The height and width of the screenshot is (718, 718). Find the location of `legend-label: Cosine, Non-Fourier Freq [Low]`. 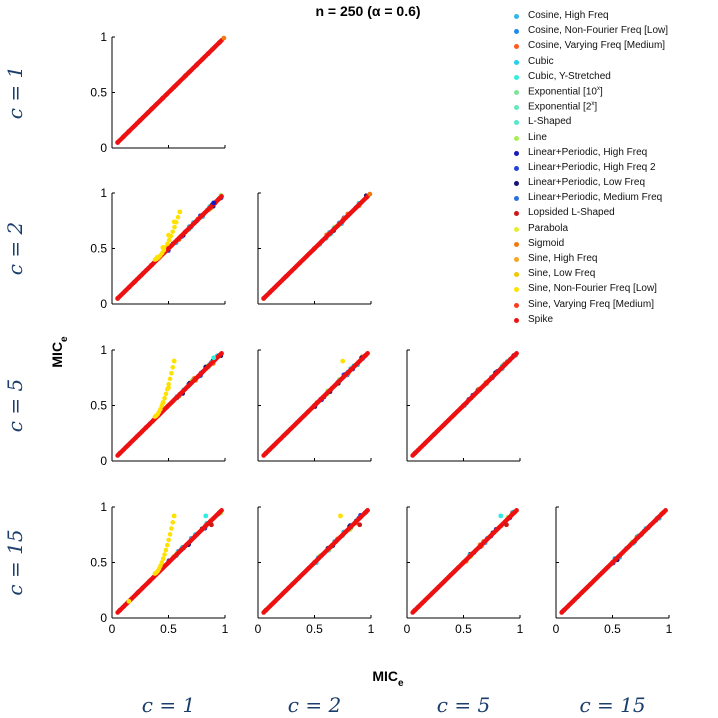

legend-label: Cosine, Non-Fourier Freq [Low] is located at coordinates (598, 31).